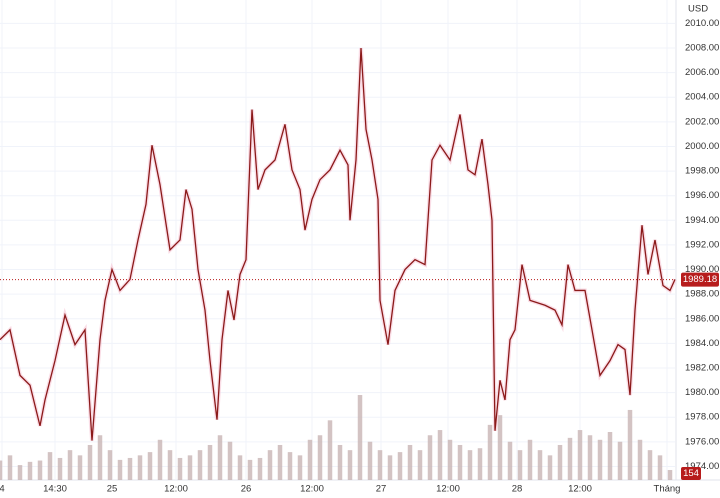 This screenshot has height=498, width=720. I want to click on x-tick-label: 27, so click(381, 489).